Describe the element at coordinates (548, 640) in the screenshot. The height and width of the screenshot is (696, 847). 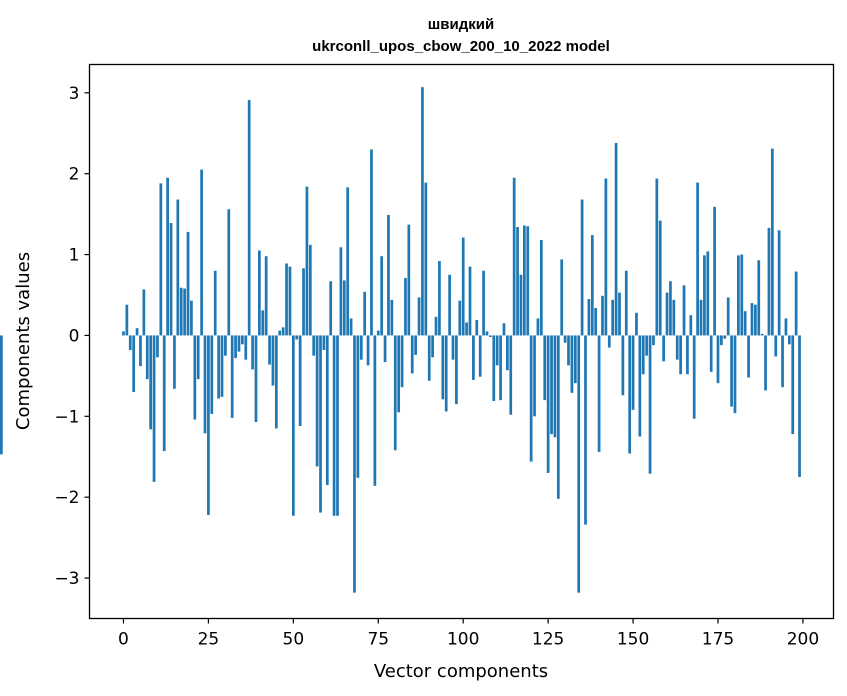
I see `x-tick-label: 125` at that location.